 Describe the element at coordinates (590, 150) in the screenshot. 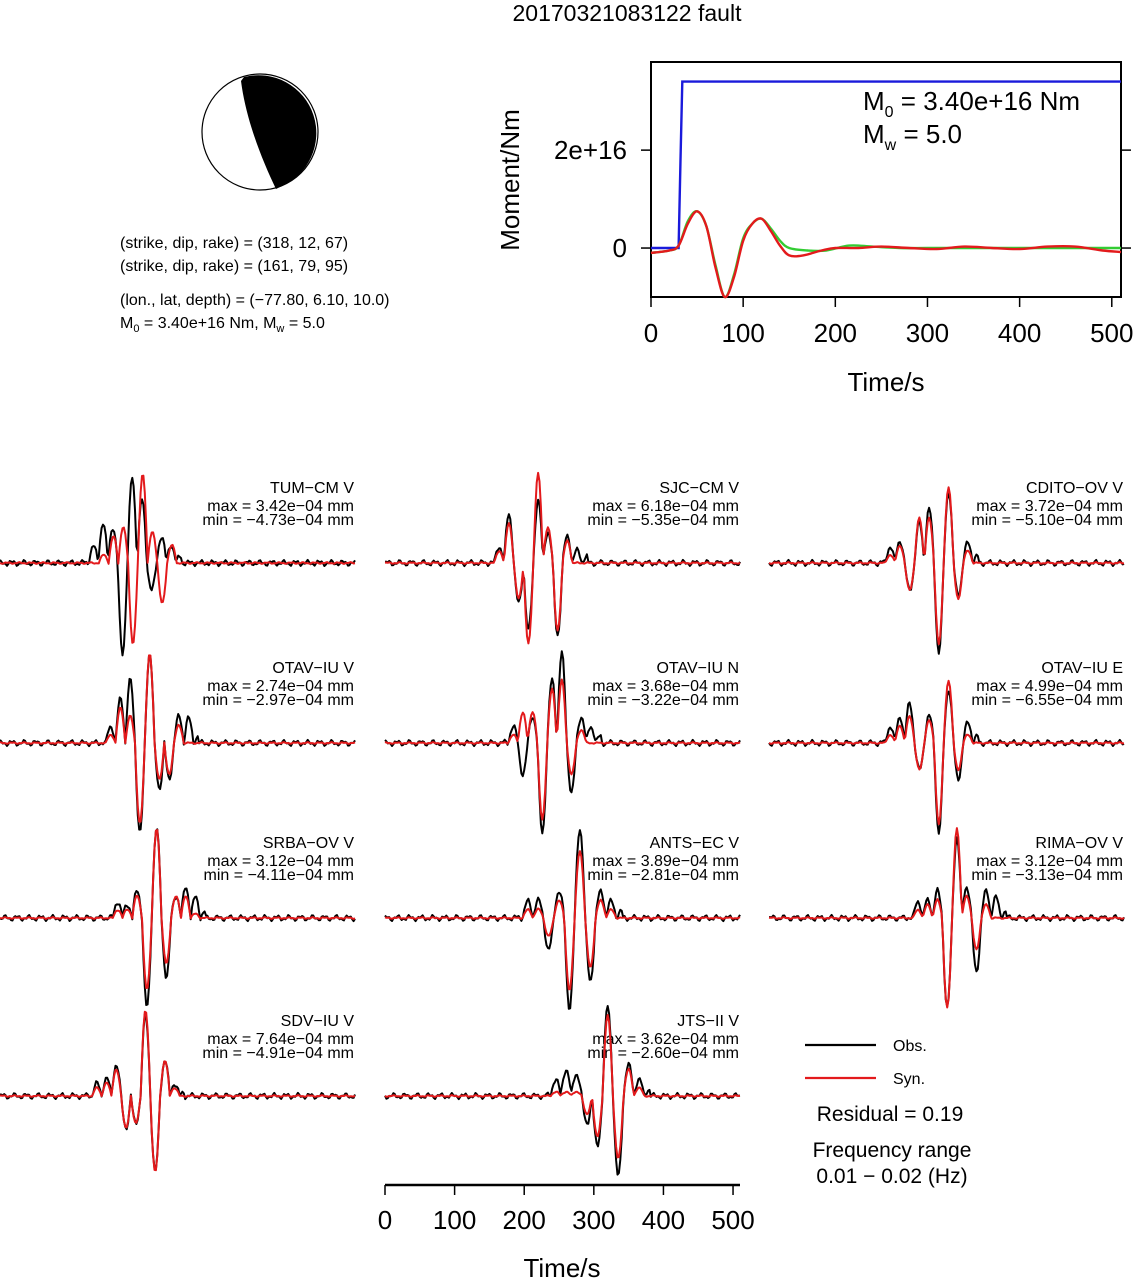

I see `moment-ytick-label: 2e+16` at that location.